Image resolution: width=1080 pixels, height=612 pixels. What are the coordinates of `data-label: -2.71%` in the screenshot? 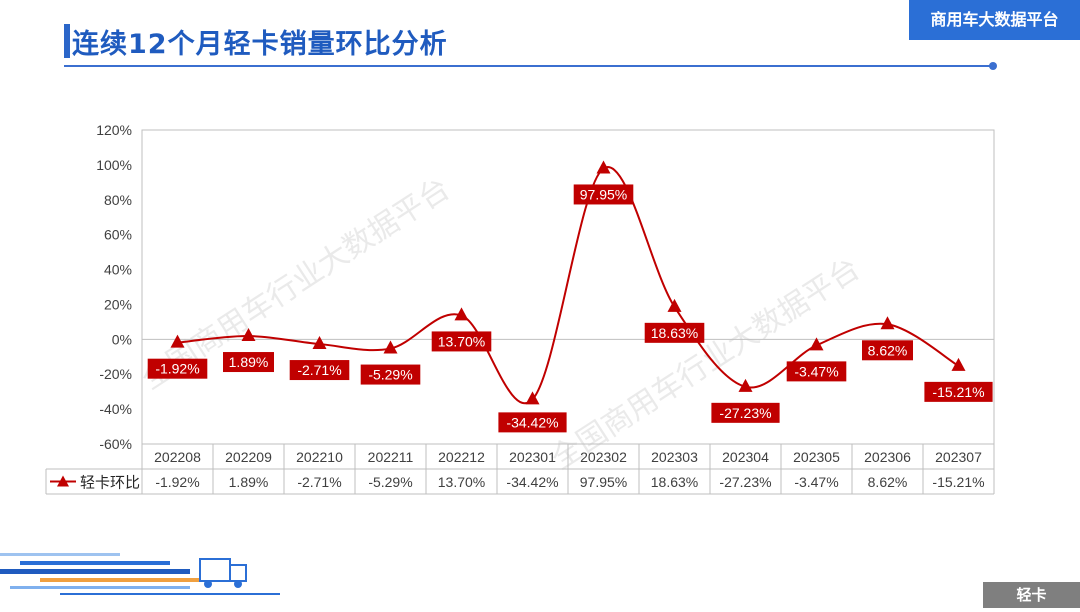 It's located at (319, 370).